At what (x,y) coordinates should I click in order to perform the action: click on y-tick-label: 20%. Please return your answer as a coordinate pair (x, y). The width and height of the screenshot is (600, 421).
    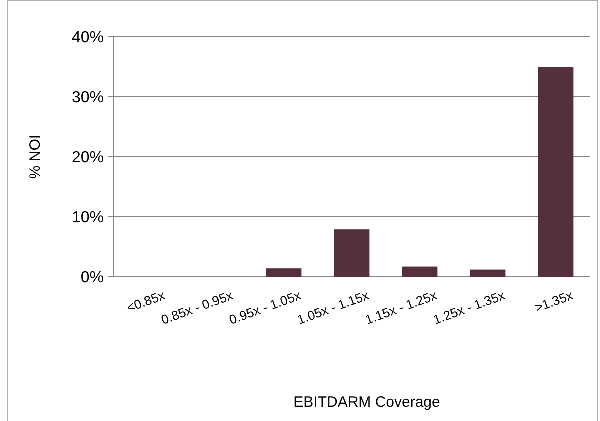
    Looking at the image, I should click on (88, 158).